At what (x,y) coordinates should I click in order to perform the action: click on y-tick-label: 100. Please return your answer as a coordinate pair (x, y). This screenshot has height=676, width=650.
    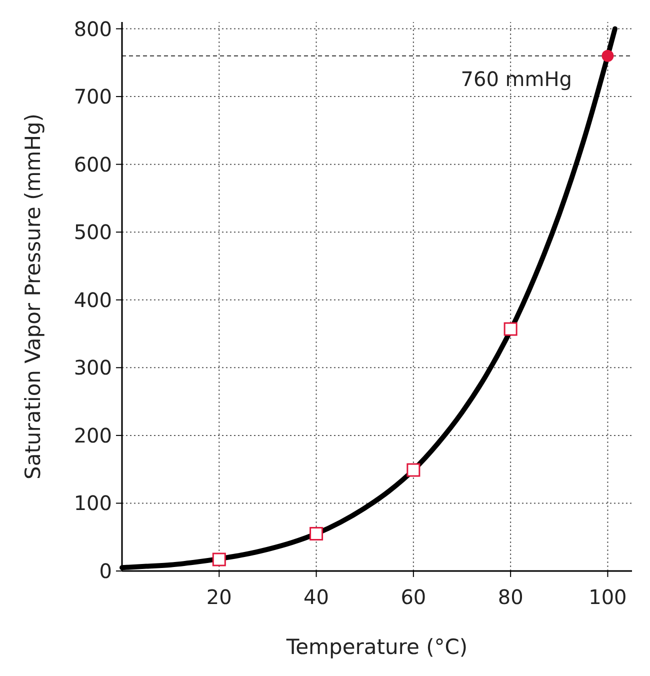
    Looking at the image, I should click on (93, 503).